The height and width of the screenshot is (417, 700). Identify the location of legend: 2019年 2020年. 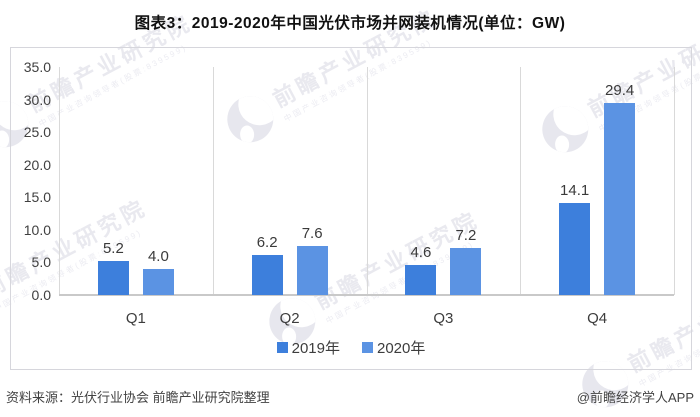
(351, 347).